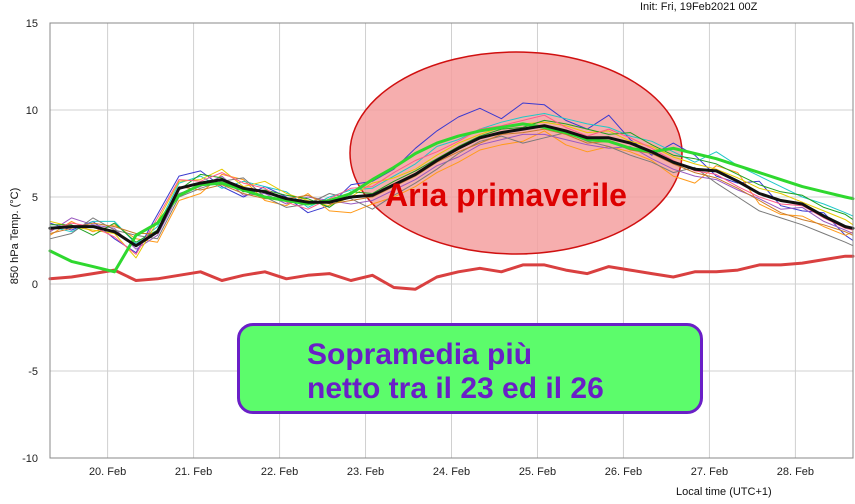 The width and height of the screenshot is (855, 504). What do you see at coordinates (724, 492) in the screenshot?
I see `x-axis-label: Local time (UTC+1)` at bounding box center [724, 492].